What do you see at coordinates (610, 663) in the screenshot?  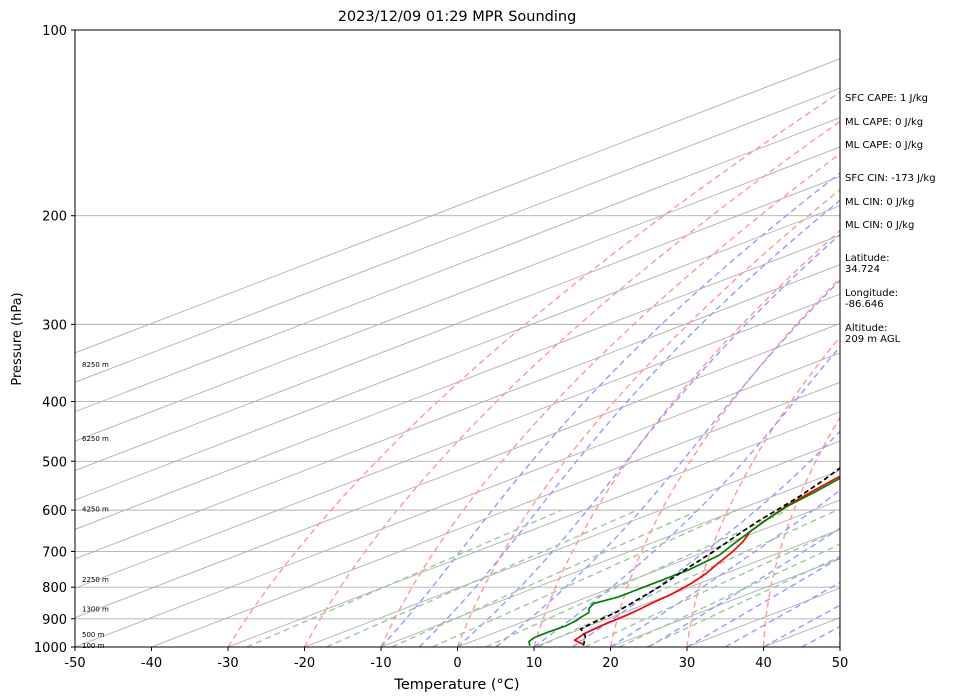 I see `x-tick-label: 20` at bounding box center [610, 663].